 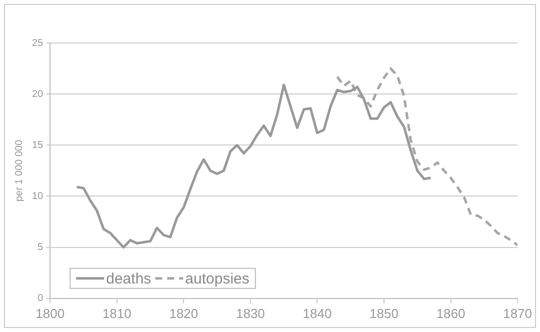 What do you see at coordinates (50, 313) in the screenshot?
I see `x-tick-label: 1800` at bounding box center [50, 313].